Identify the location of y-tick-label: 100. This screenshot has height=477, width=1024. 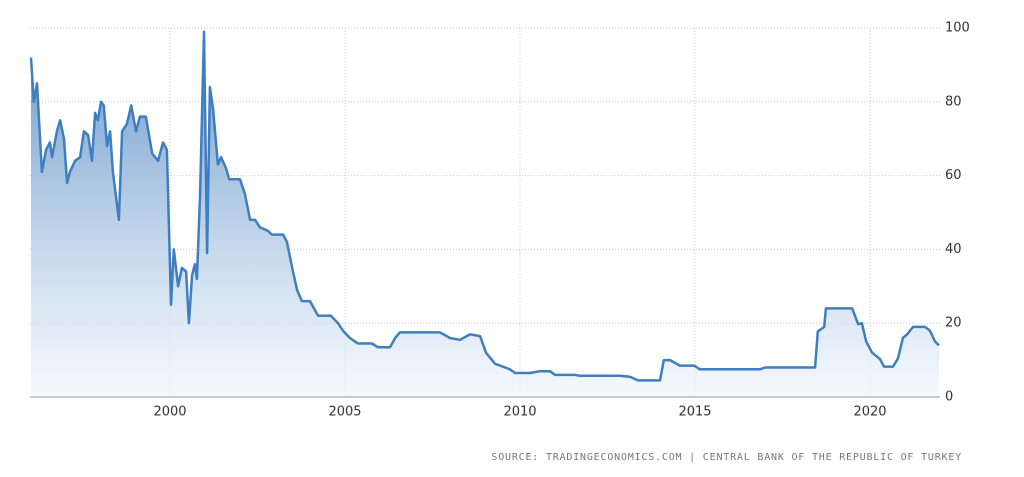
(957, 28).